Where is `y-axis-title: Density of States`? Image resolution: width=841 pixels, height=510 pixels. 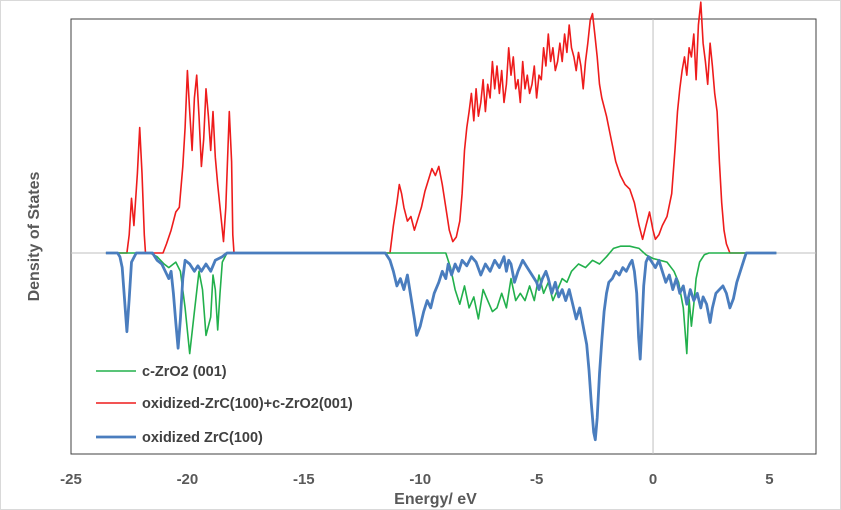 y-axis-title: Density of States is located at coordinates (34, 236).